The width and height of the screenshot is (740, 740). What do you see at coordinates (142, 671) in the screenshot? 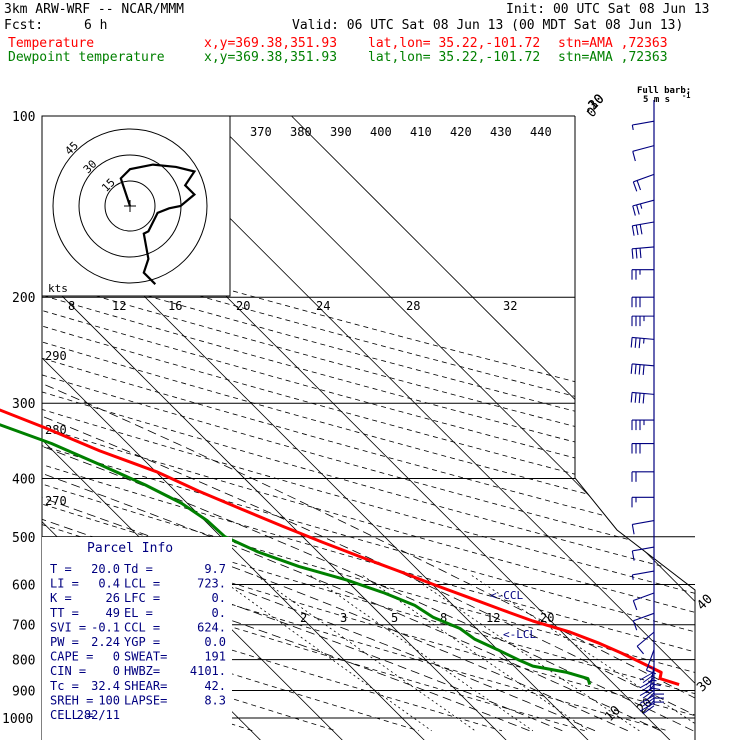
I see `parcel-label: HWBZ=` at bounding box center [142, 671].